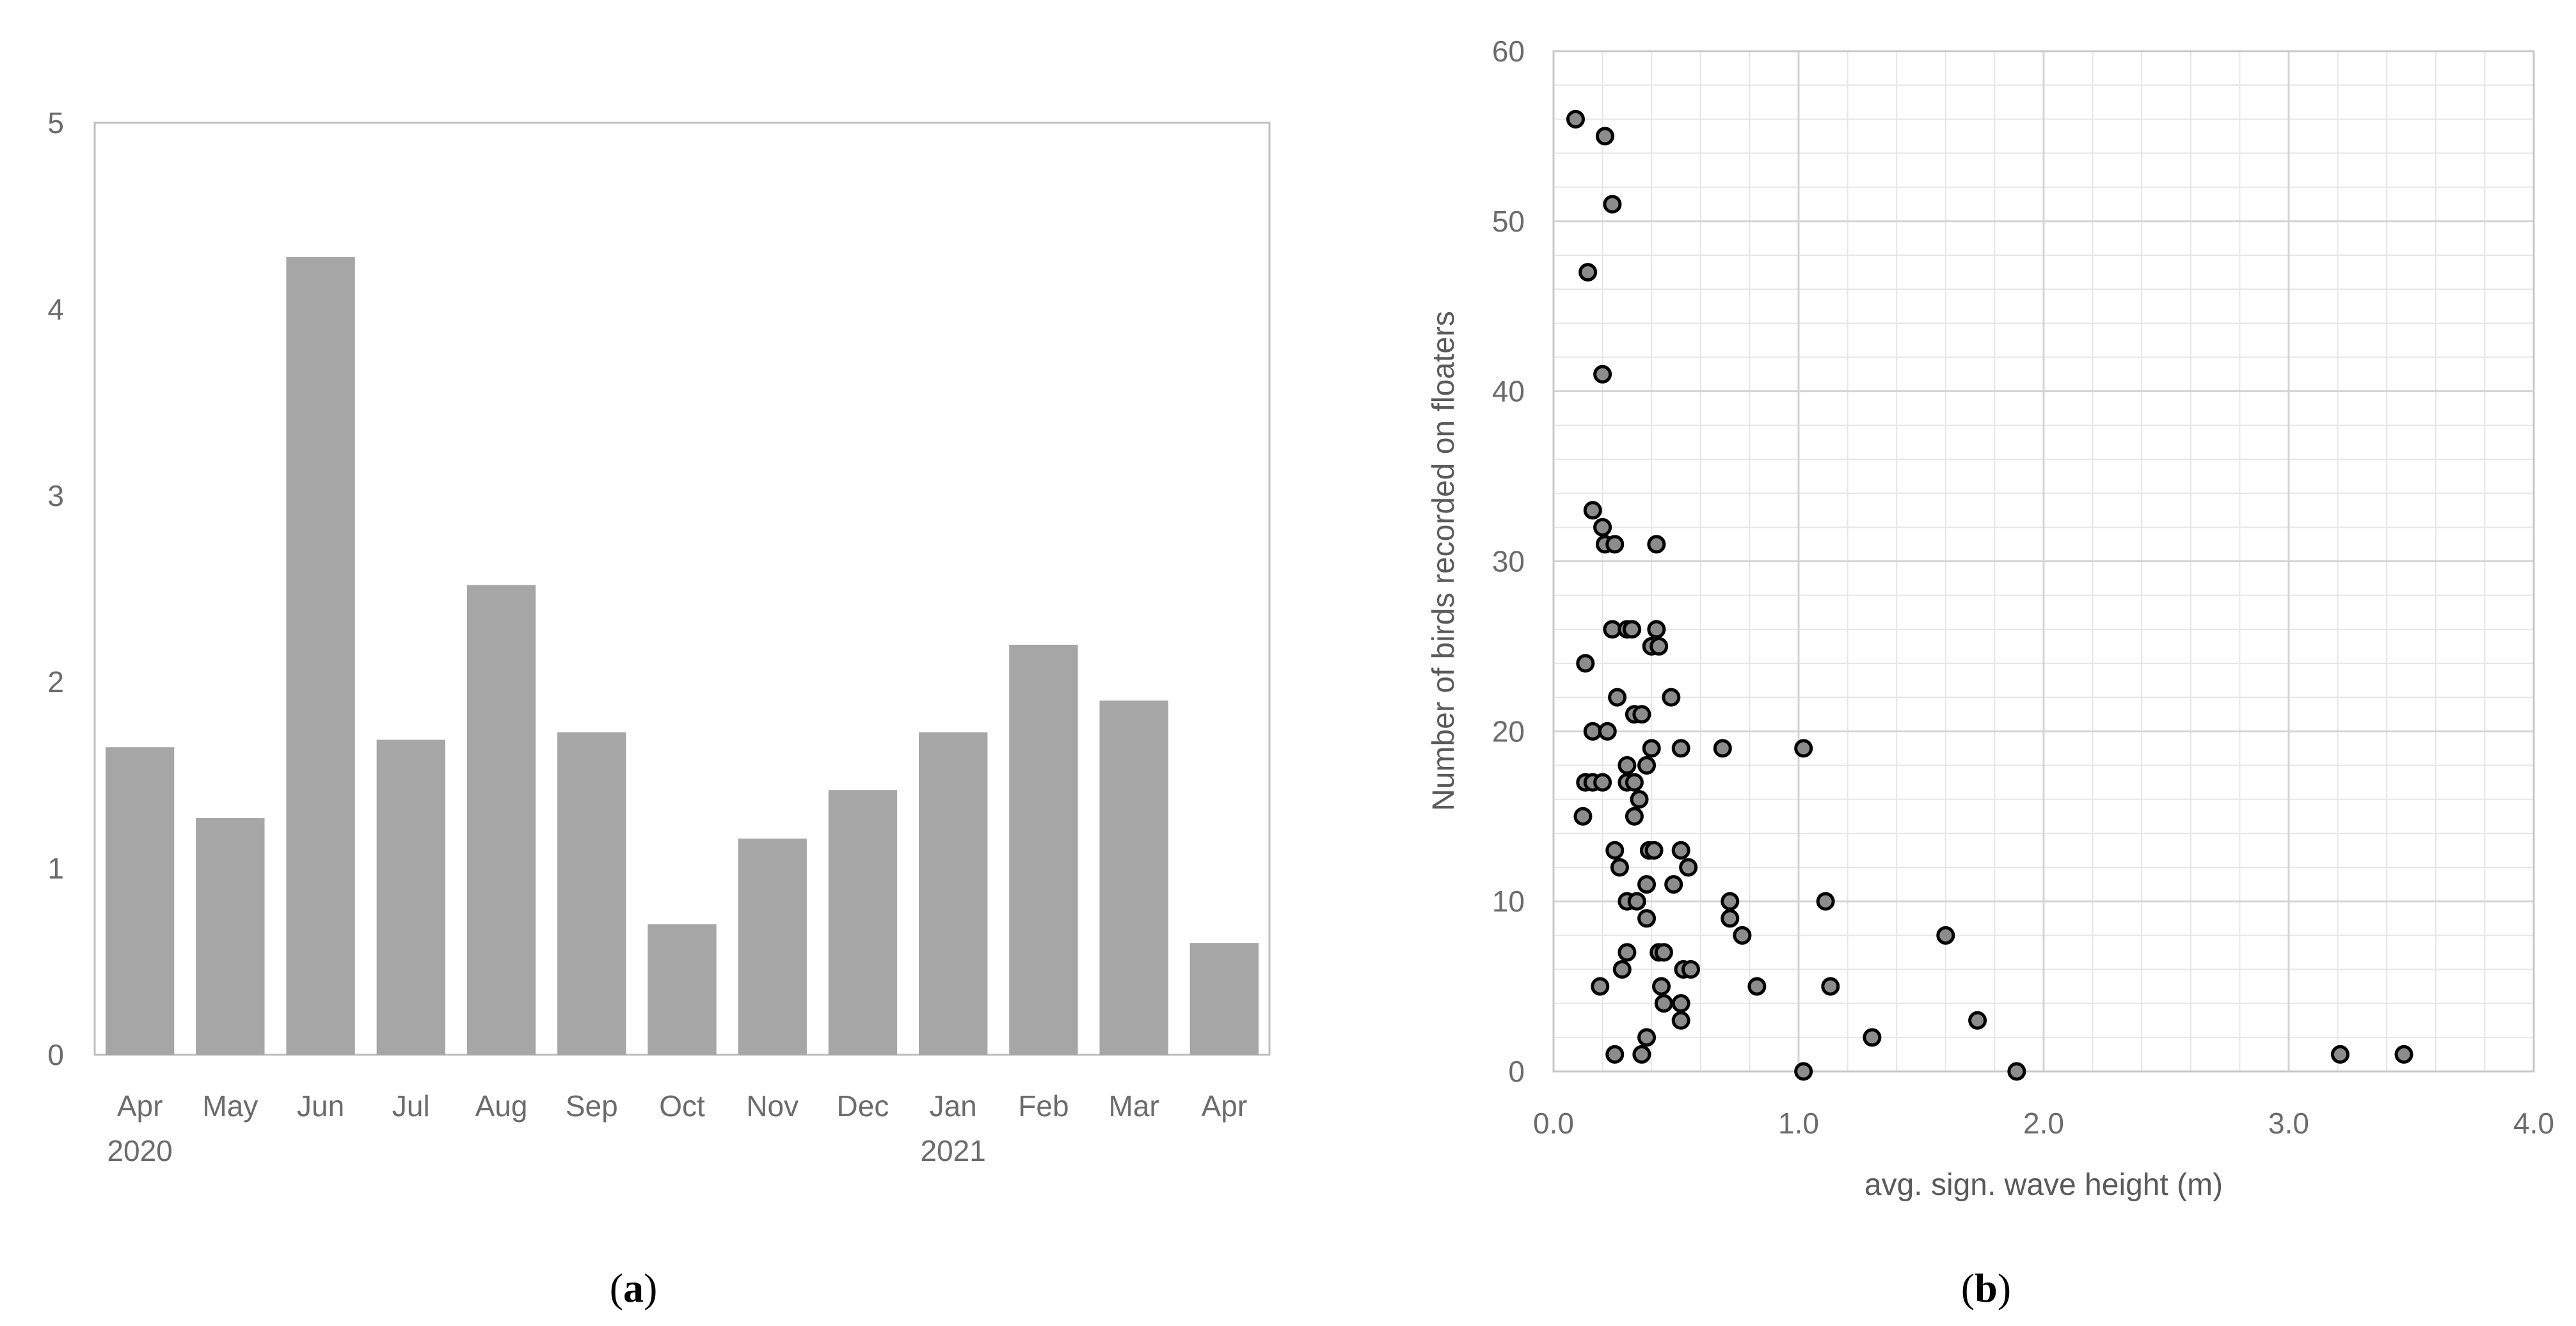  I want to click on scatter-chart-y-axis-title: Number of birds recorded on floaters, so click(1444, 561).